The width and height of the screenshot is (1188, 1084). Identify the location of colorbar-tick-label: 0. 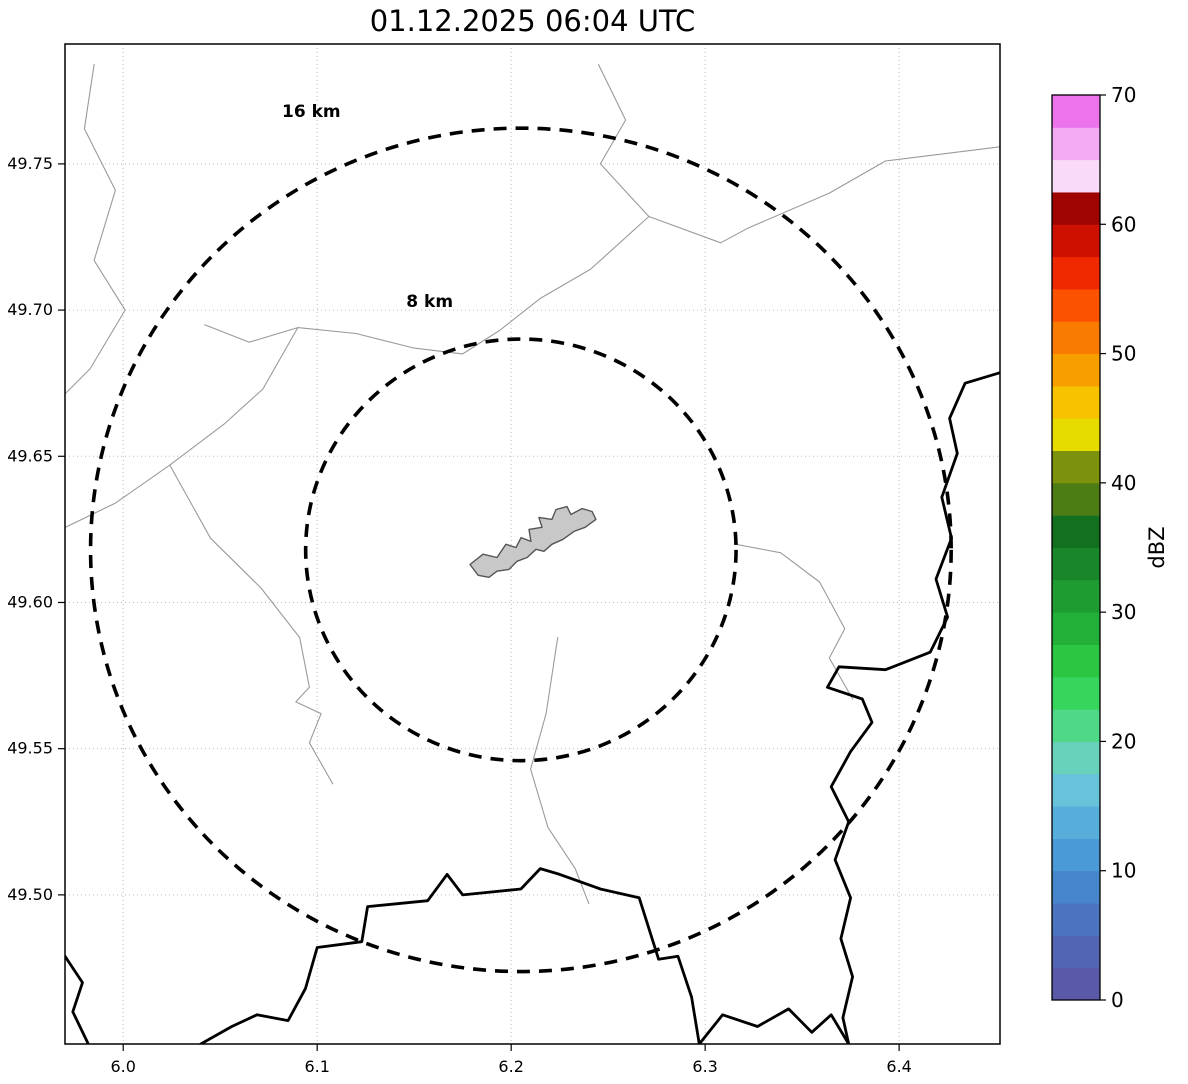
(1117, 1000).